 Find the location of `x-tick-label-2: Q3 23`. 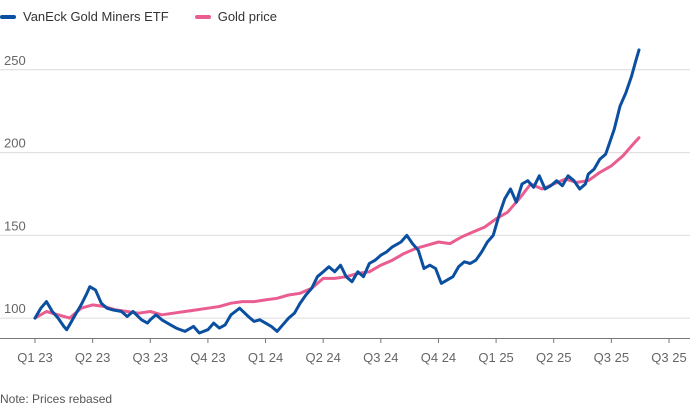

x-tick-label-2: Q3 23 is located at coordinates (150, 357).